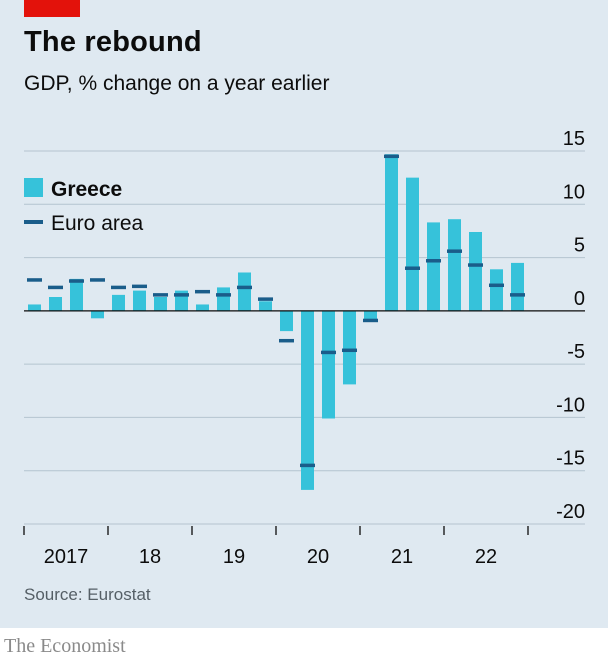 This screenshot has height=662, width=608. What do you see at coordinates (52, 8) in the screenshot?
I see `brand-red-bar` at bounding box center [52, 8].